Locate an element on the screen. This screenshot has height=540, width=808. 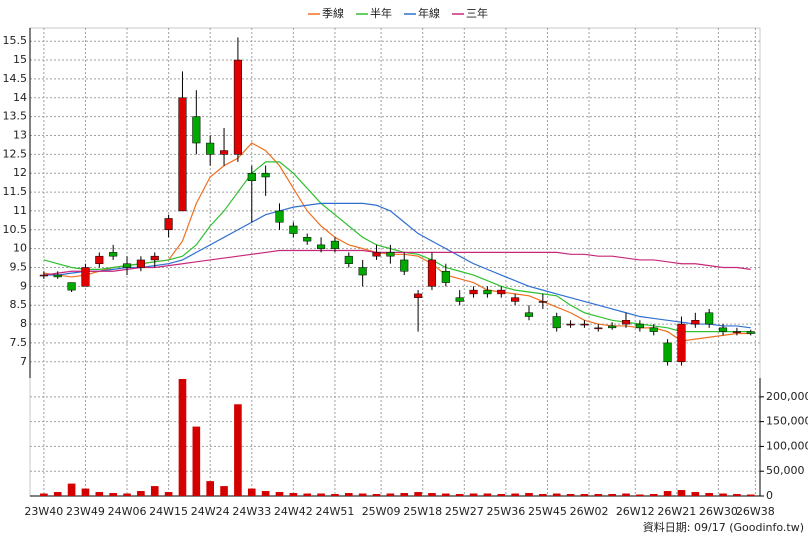
y-tick-label: 14 is located at coordinates (20, 97).